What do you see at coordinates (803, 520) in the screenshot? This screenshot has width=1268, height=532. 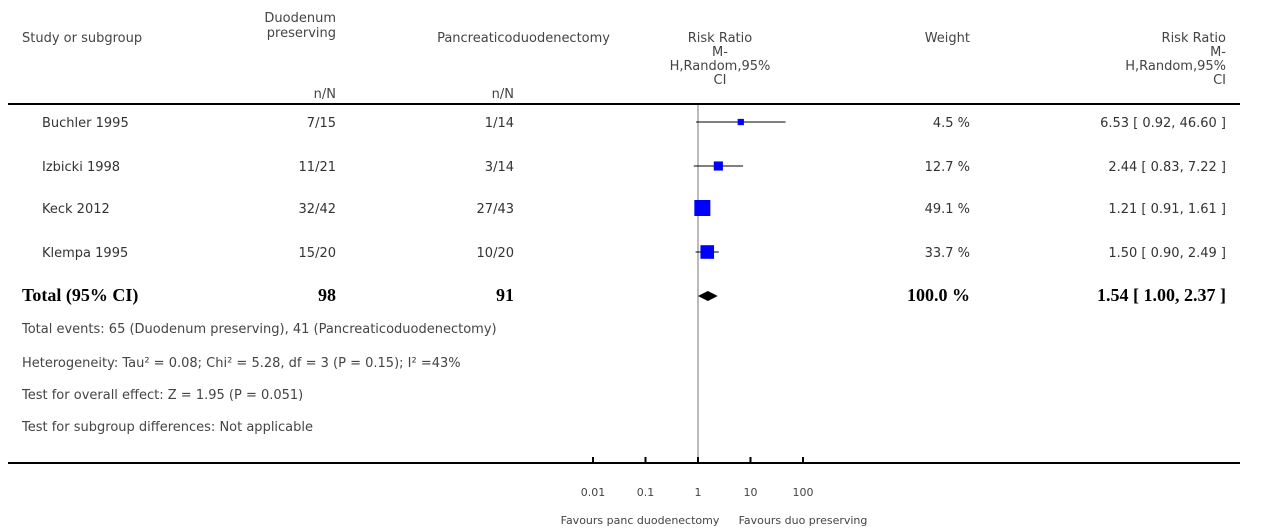 I see `favours-right-label: Favours duo preserving` at bounding box center [803, 520].